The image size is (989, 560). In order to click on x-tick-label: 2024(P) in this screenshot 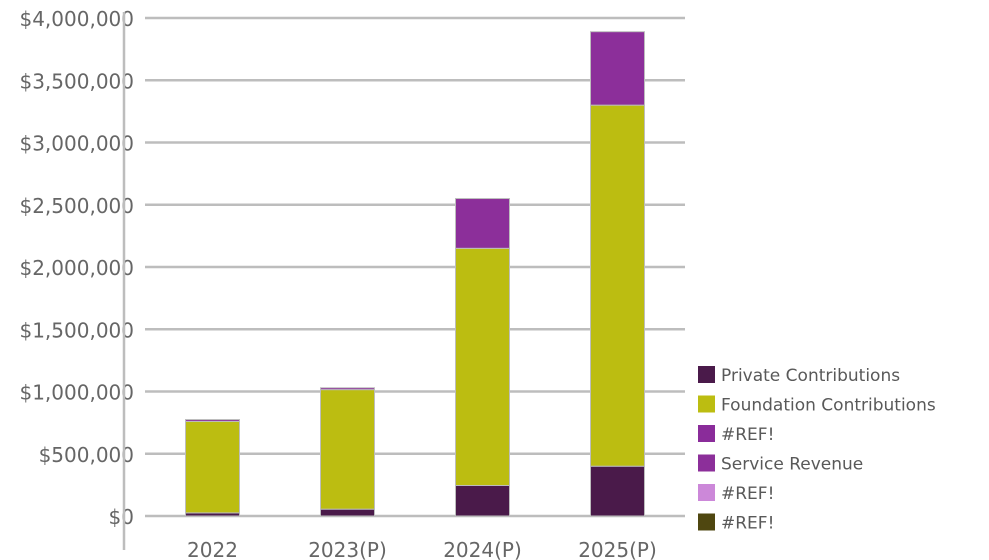, I will do `click(482, 549)`.